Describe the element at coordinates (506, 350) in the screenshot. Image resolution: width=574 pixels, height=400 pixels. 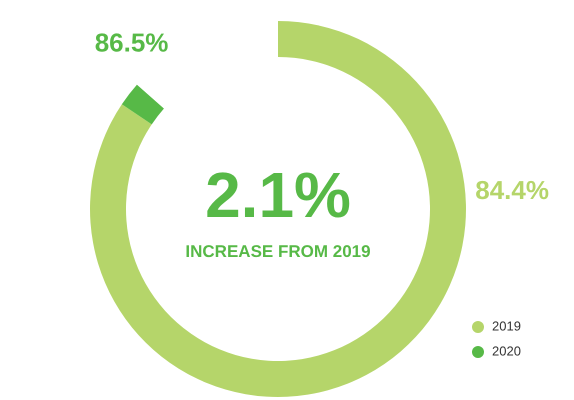
I see `legend-label: 2020` at that location.